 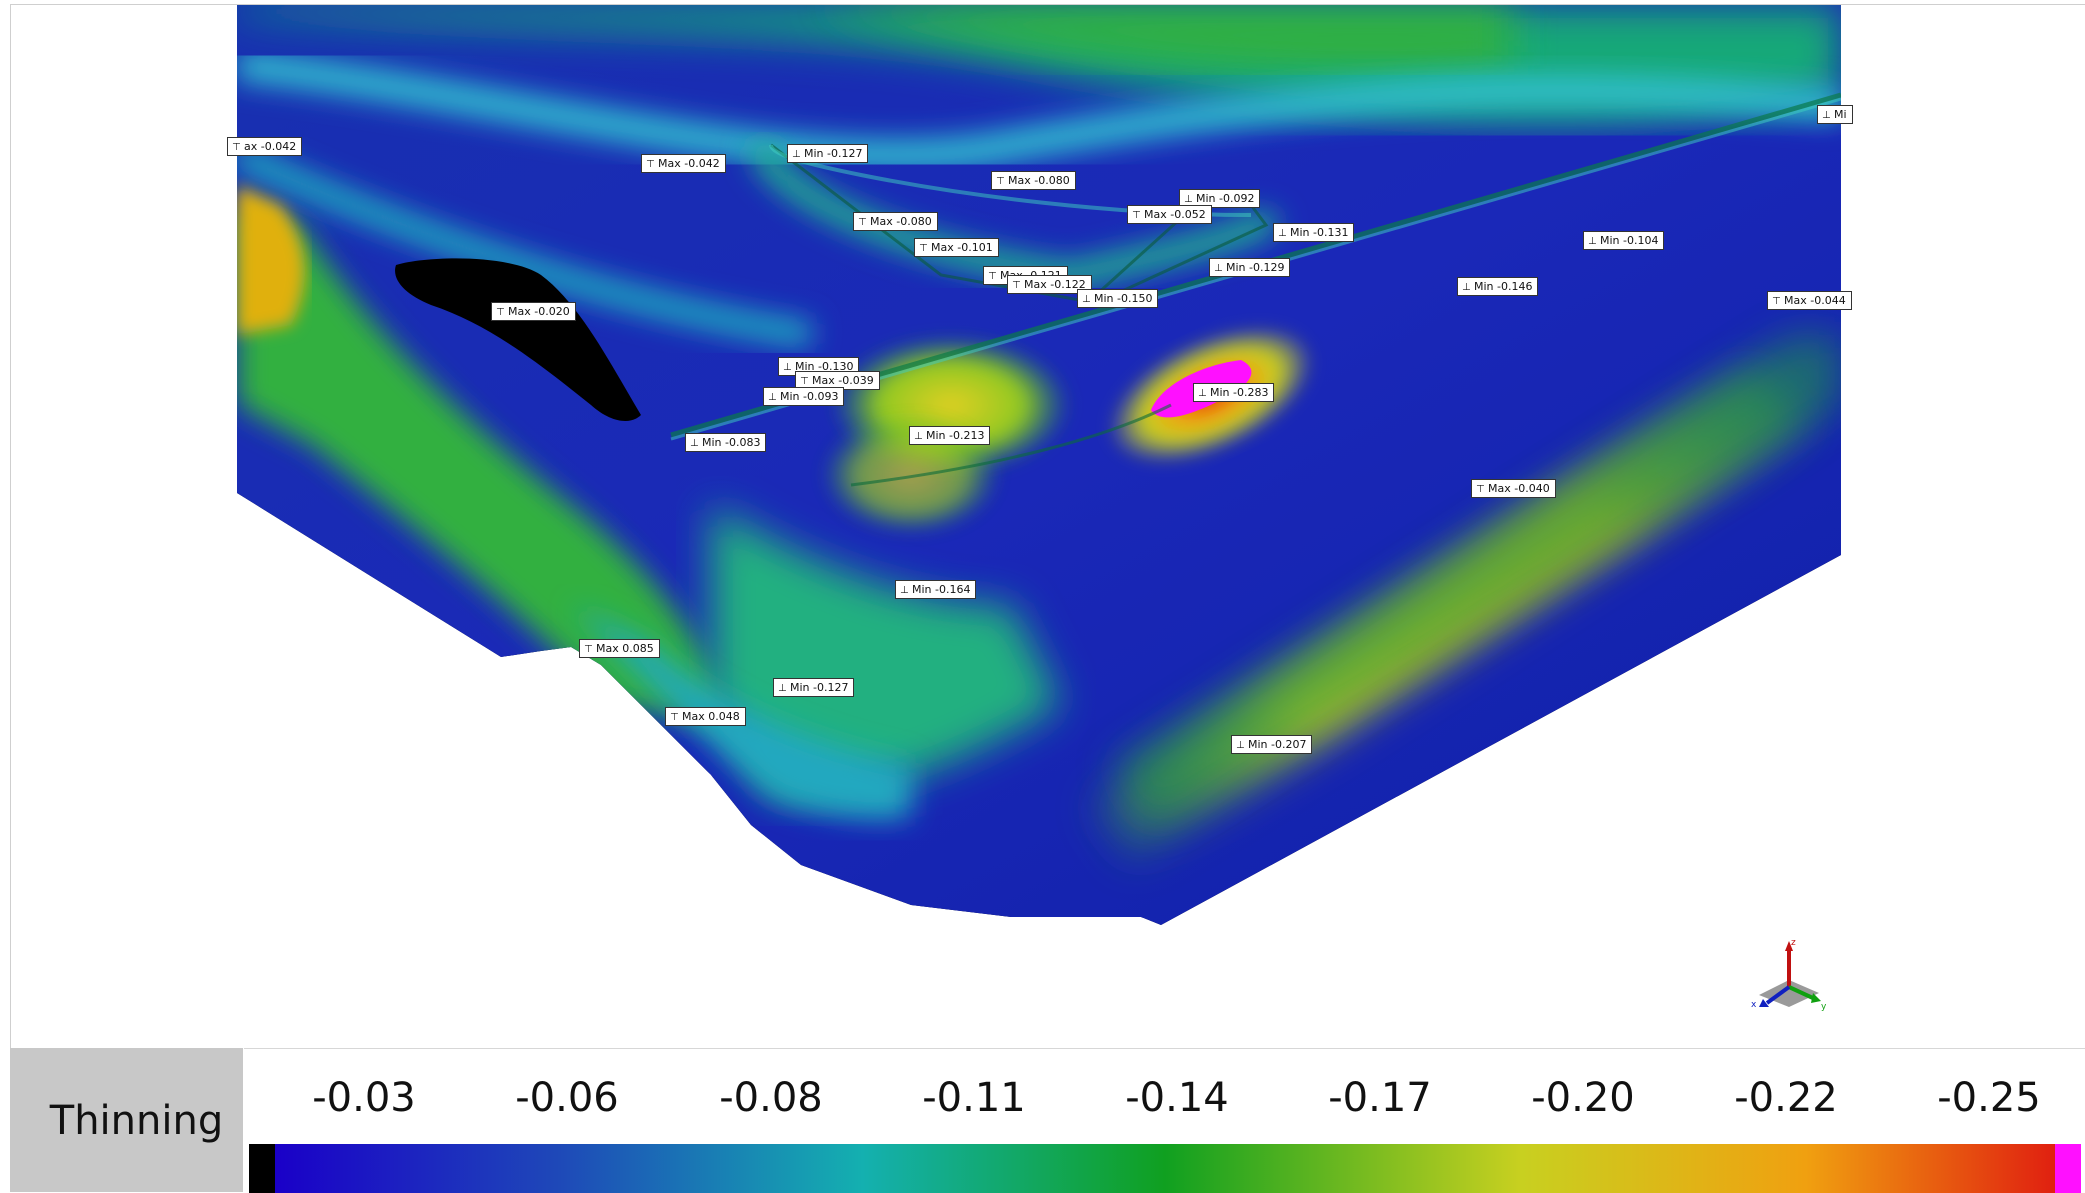 What do you see at coordinates (936, 589) in the screenshot?
I see `annotation-tag: ⊥ Min -0.164` at bounding box center [936, 589].